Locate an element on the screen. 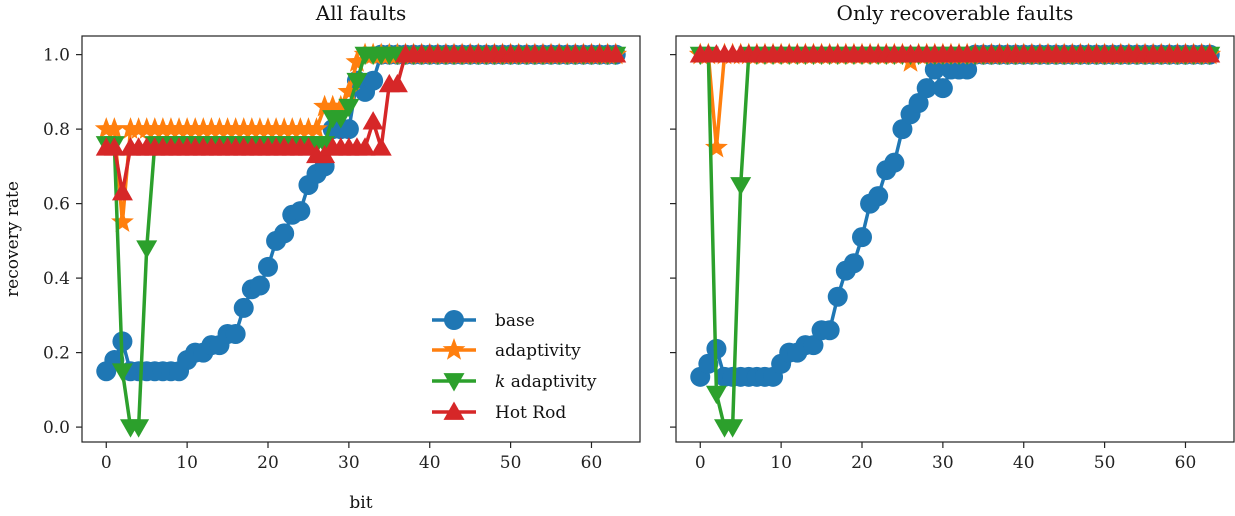  x-axis-label: bit is located at coordinates (360, 503).